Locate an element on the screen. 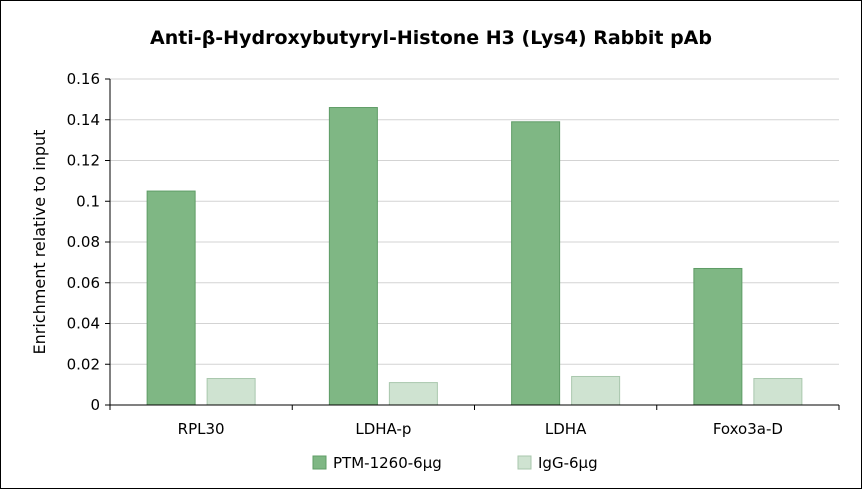  x-tick-label: LDHA is located at coordinates (566, 429).